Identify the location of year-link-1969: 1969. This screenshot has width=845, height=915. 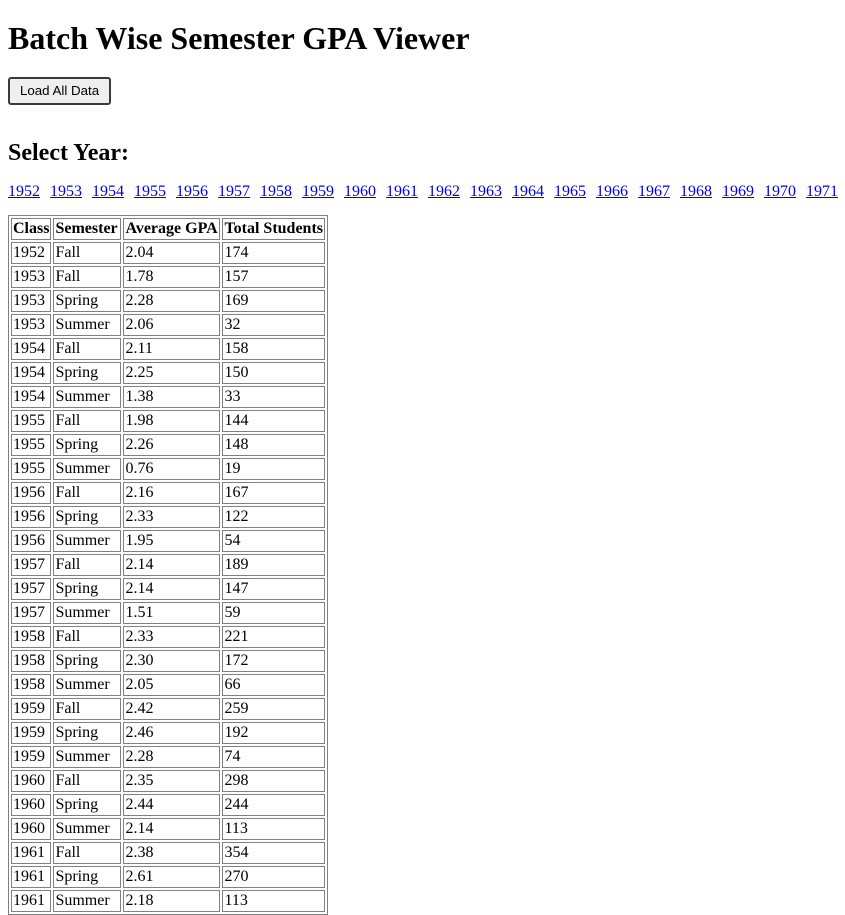
(738, 191).